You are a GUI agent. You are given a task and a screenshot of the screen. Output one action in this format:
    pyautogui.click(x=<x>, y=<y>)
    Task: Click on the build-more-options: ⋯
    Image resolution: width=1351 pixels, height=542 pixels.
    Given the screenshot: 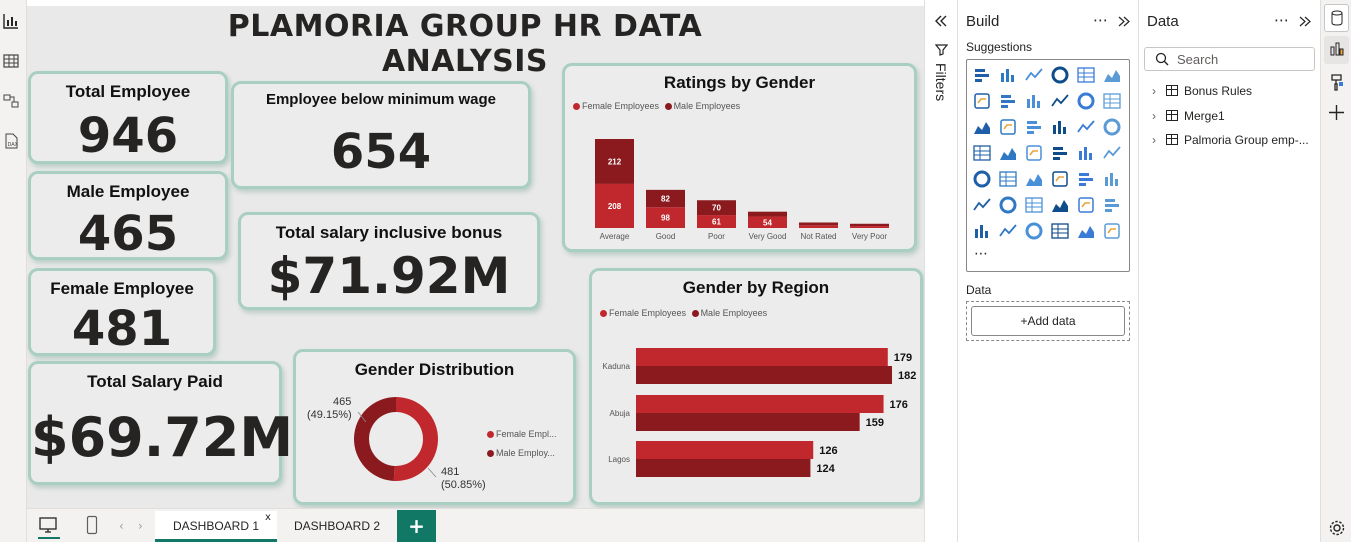 What is the action you would take?
    pyautogui.click(x=1100, y=20)
    